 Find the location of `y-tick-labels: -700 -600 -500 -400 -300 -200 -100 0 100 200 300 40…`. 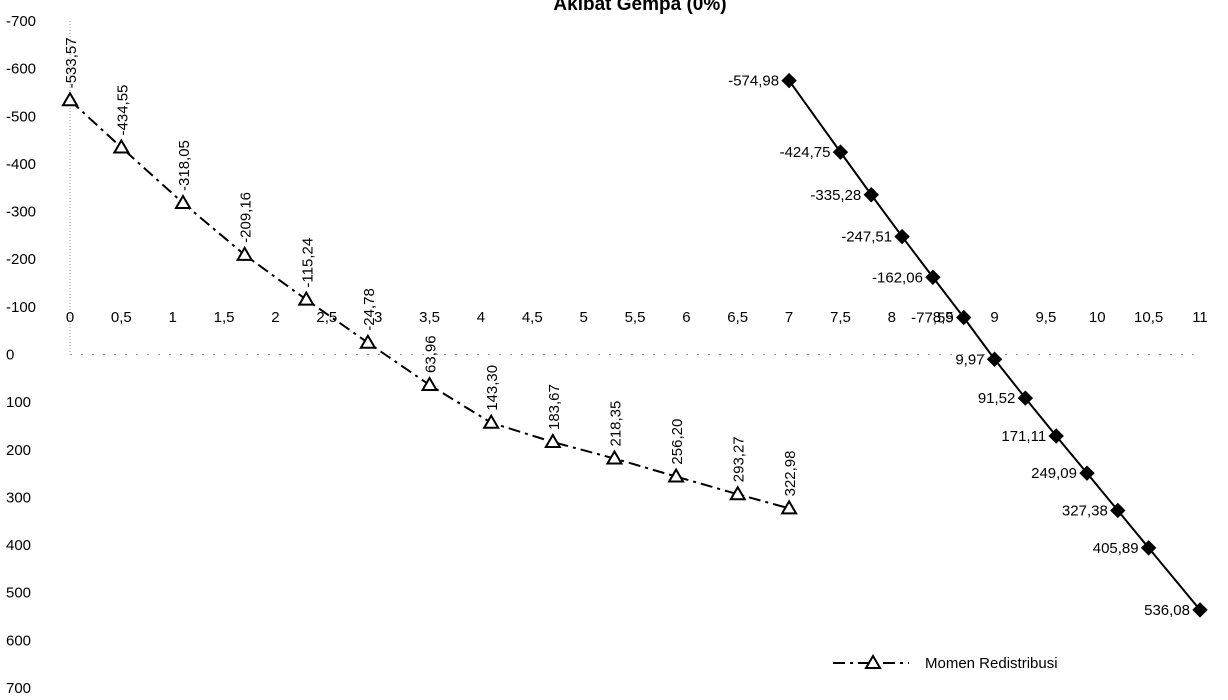

y-tick-labels: -700 -600 -500 -400 -300 -200 -100 0 100 200 300 40… is located at coordinates (21, 355).